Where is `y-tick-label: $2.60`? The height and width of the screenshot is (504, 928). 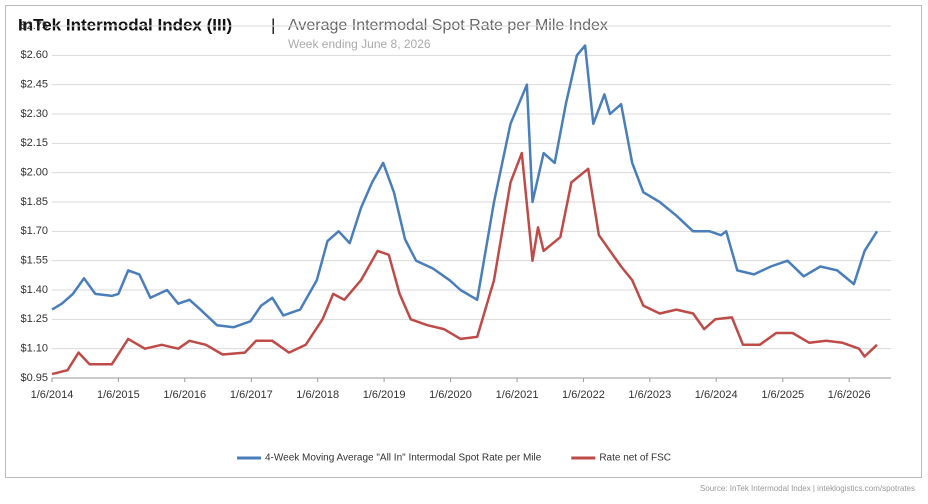 y-tick-label: $2.60 is located at coordinates (34, 55).